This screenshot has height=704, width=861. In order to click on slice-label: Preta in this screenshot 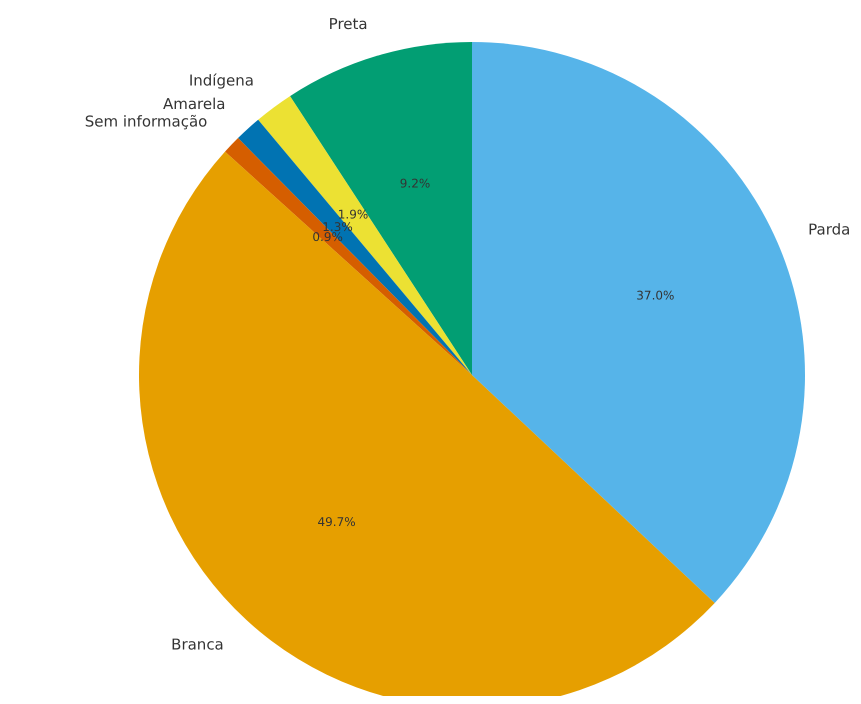, I will do `click(348, 23)`.